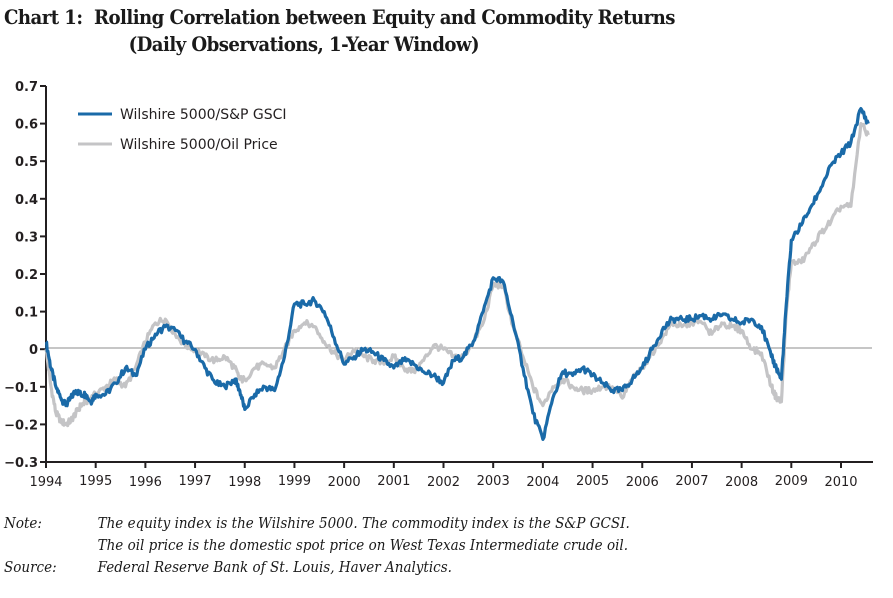  I want to click on x-tick-label: 2005, so click(592, 481).